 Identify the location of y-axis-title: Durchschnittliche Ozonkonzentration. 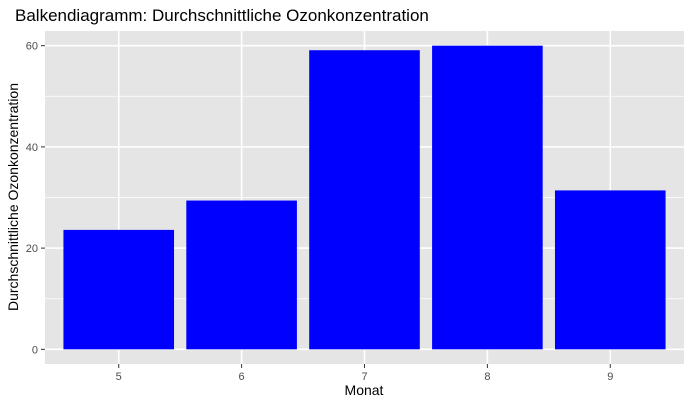
(13, 197).